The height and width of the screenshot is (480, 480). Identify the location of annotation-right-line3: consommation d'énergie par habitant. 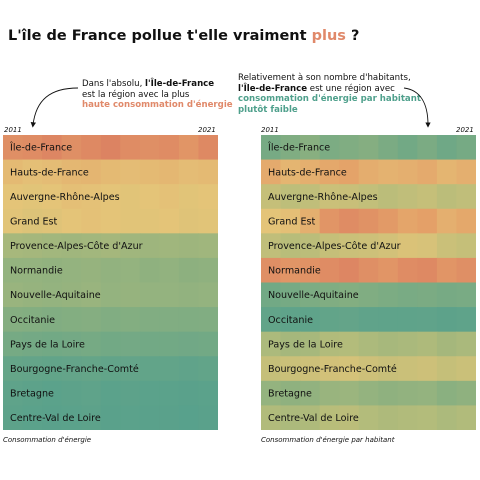
(329, 99).